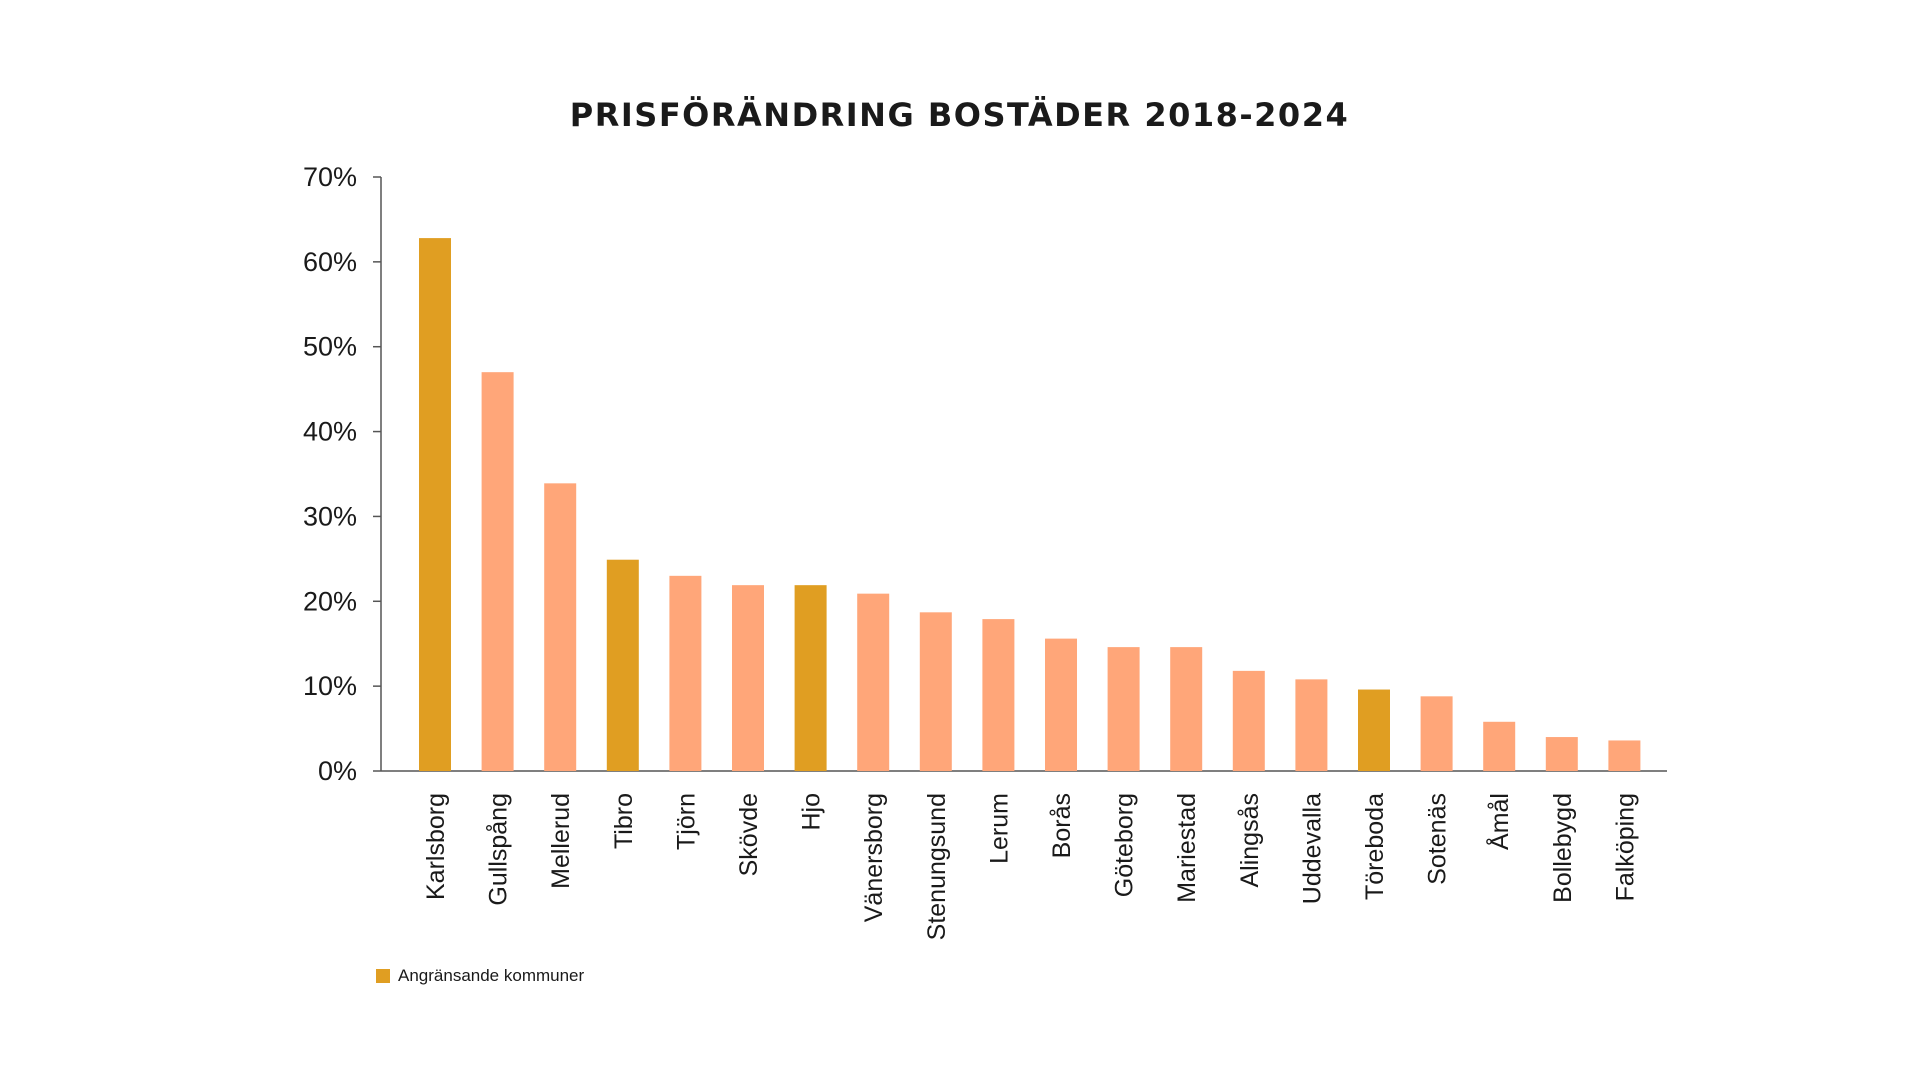 This screenshot has width=1919, height=1079. What do you see at coordinates (622, 665) in the screenshot?
I see `bar-Tibro` at bounding box center [622, 665].